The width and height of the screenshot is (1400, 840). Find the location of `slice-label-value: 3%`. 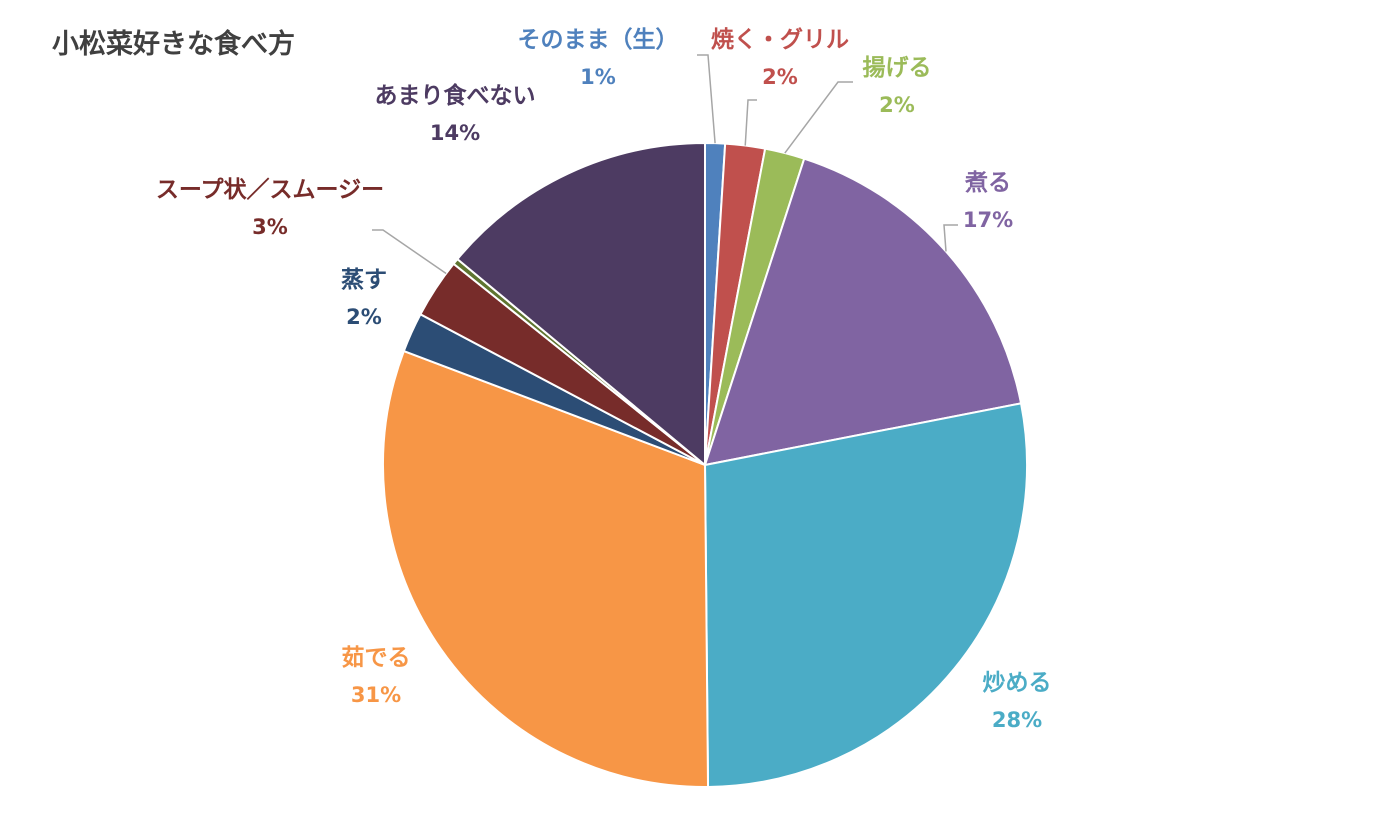

slice-label-value: 3% is located at coordinates (270, 227).